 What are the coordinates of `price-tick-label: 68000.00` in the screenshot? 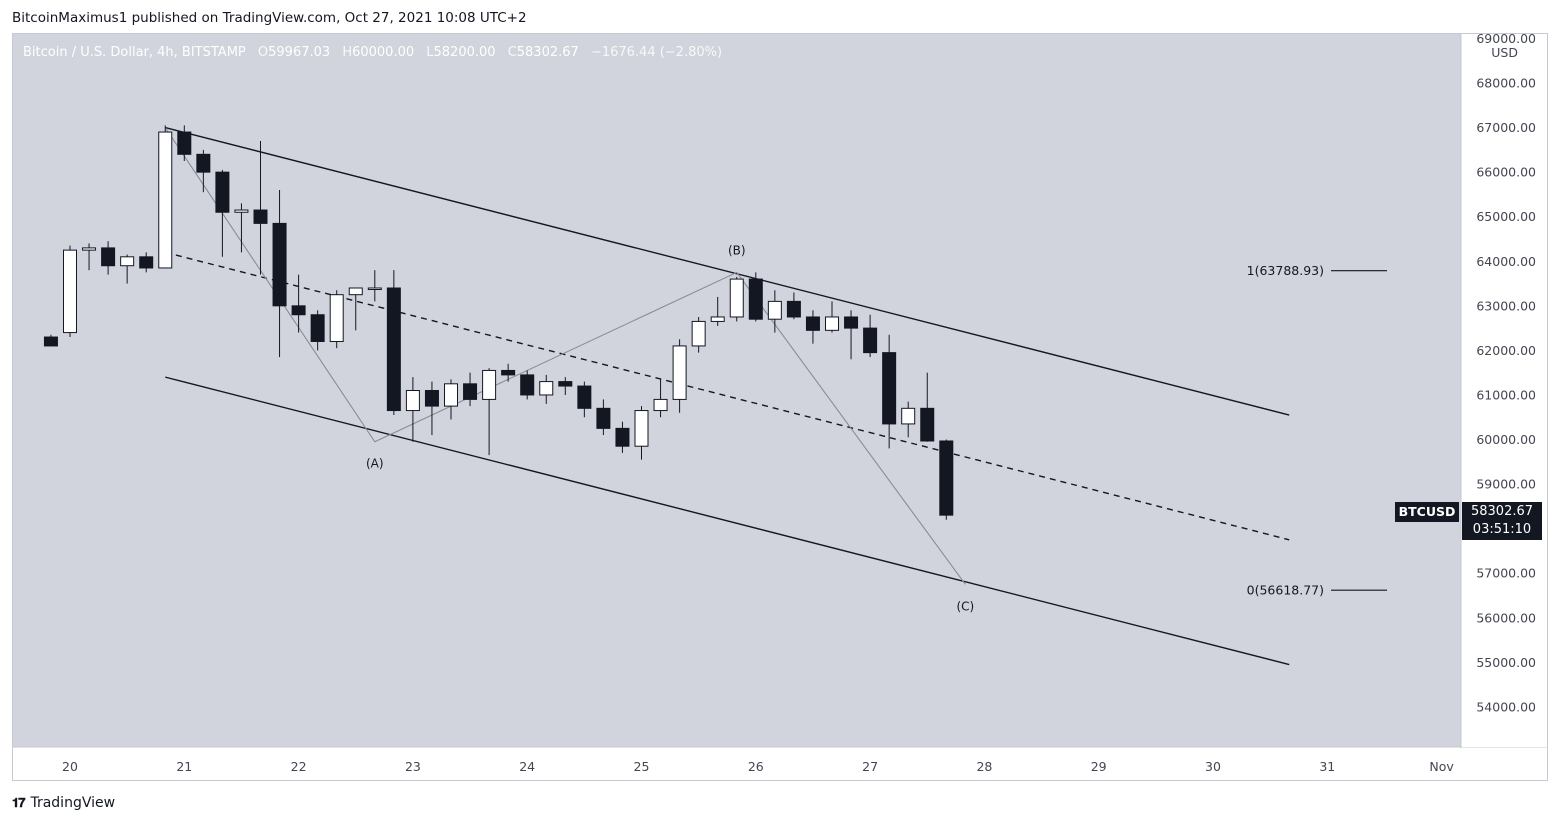 It's located at (1506, 83).